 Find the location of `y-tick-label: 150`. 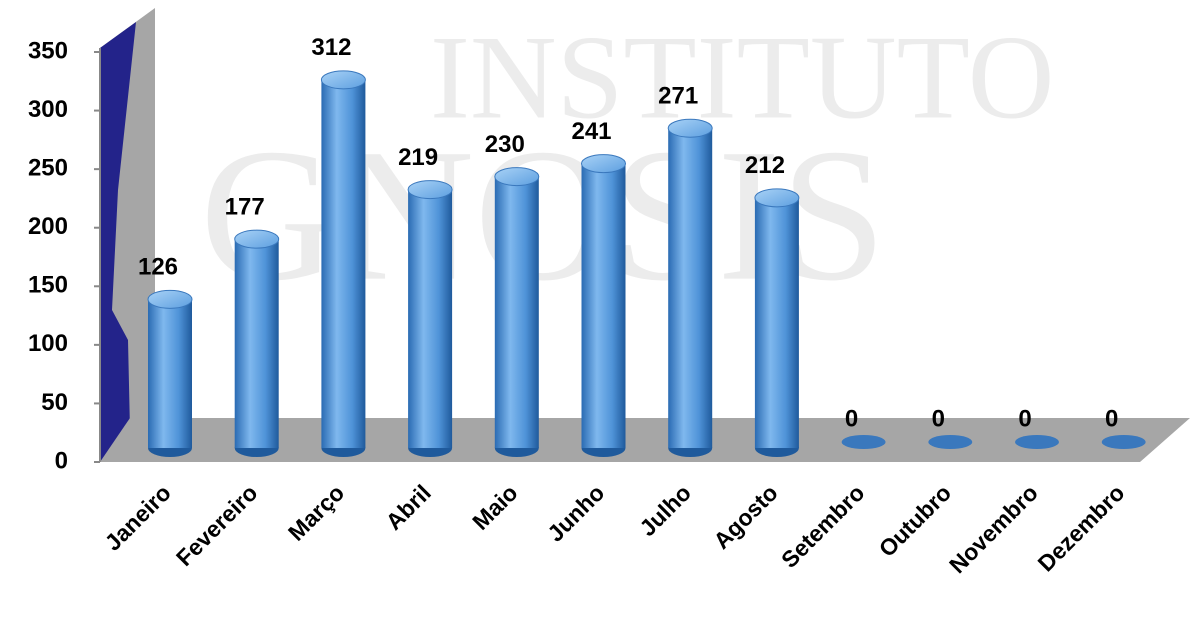

y-tick-label: 150 is located at coordinates (48, 285).